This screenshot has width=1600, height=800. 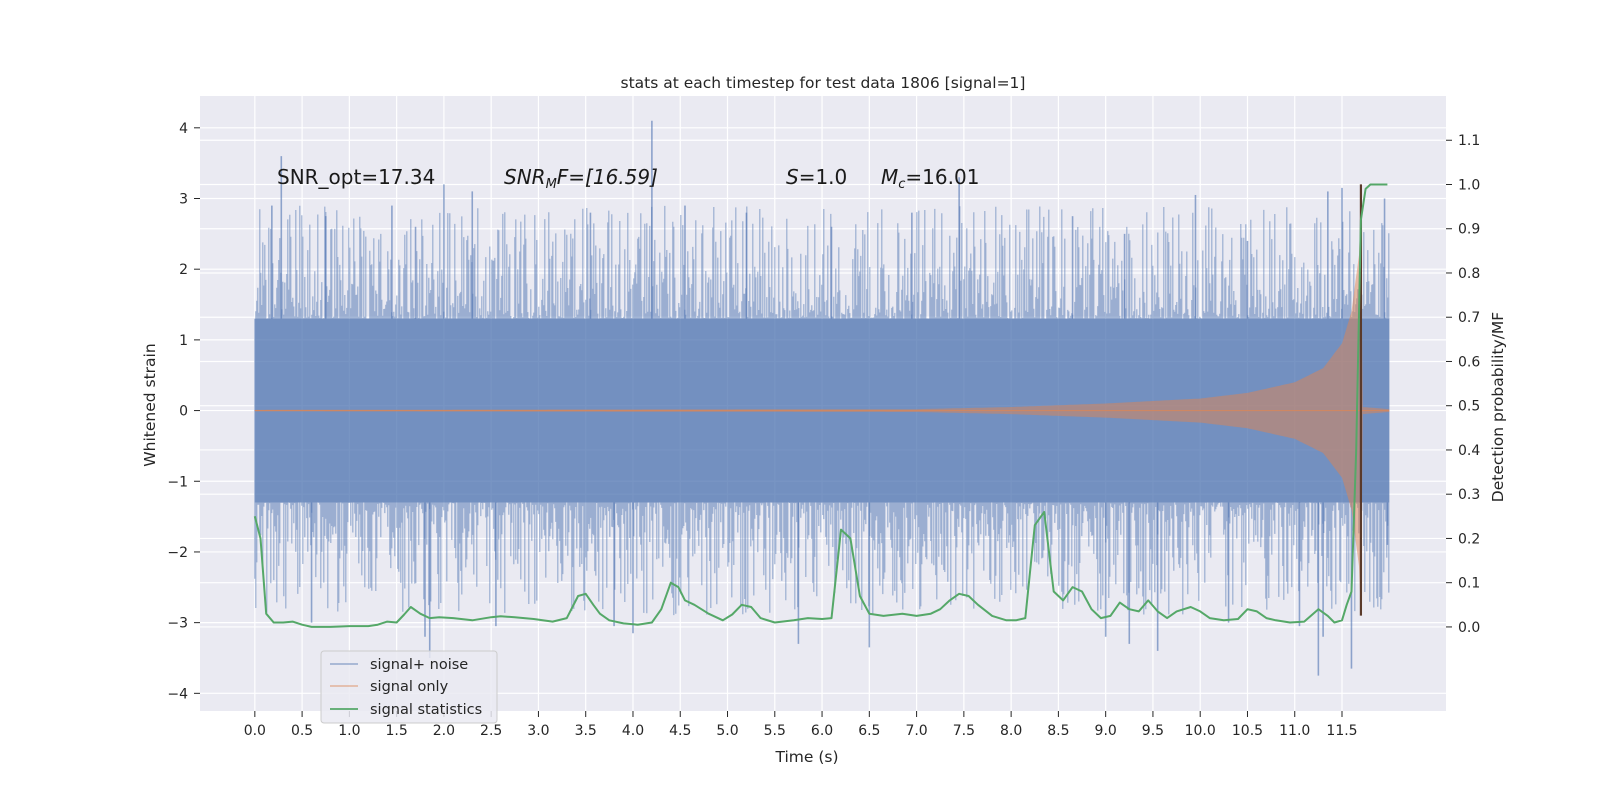 I want to click on annotation-s-val: =1.0, so click(x=823, y=177).